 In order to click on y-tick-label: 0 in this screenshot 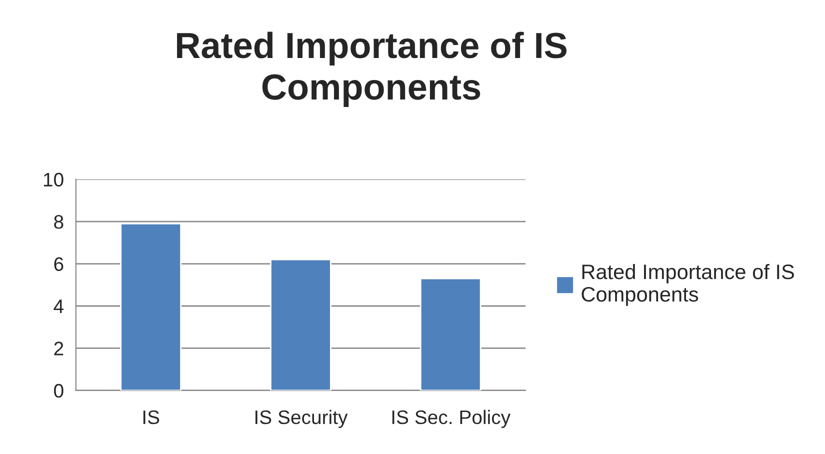, I will do `click(59, 391)`.